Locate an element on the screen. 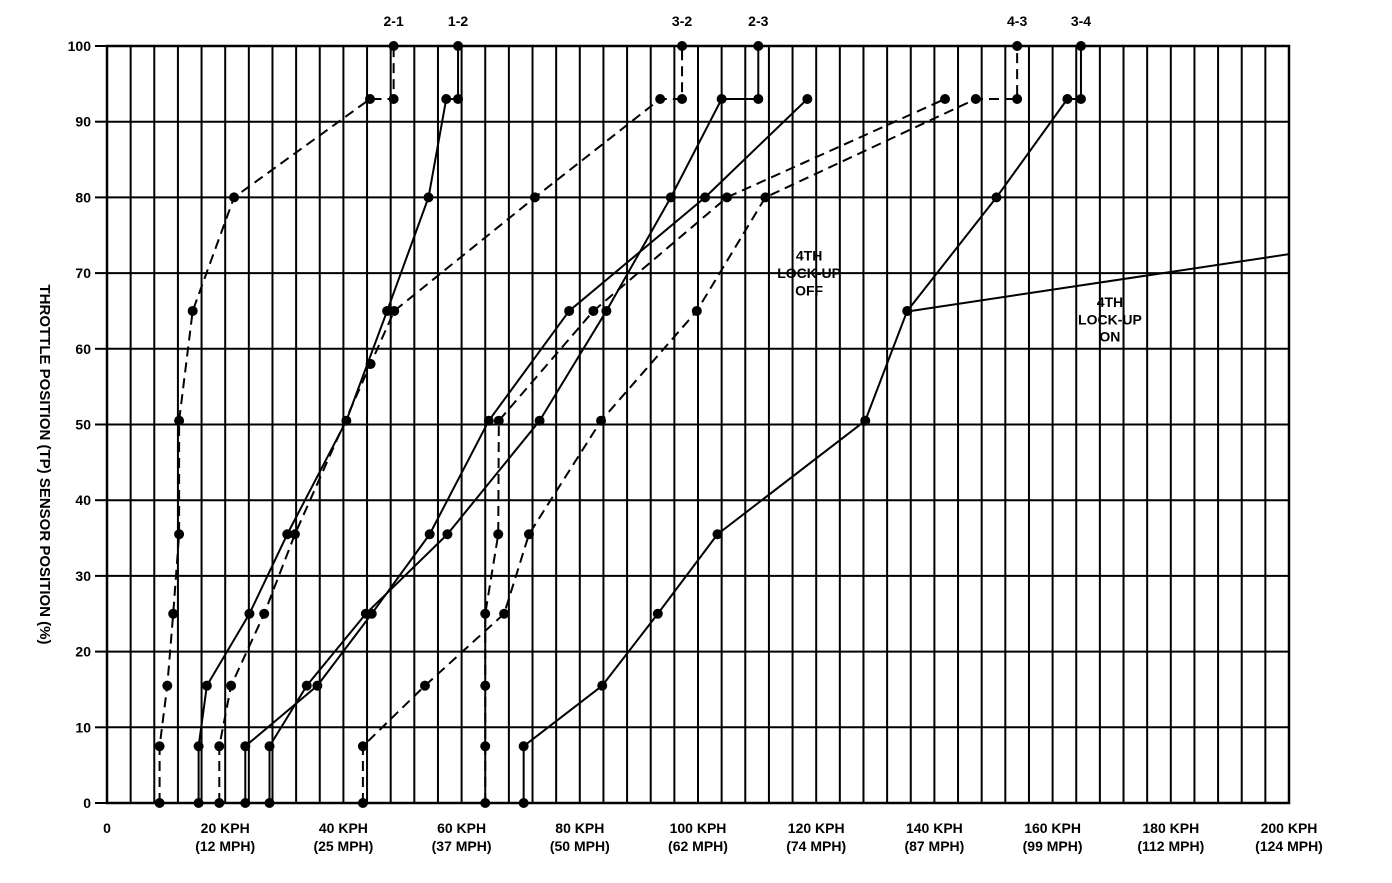 The height and width of the screenshot is (883, 1392). y-tick-label: 60 is located at coordinates (83, 349).